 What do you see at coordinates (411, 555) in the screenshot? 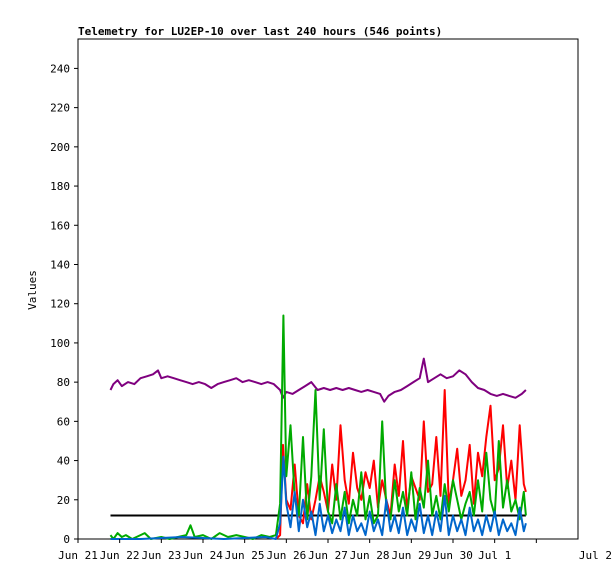
I see `x-tick-label: Jun 29` at bounding box center [411, 555].